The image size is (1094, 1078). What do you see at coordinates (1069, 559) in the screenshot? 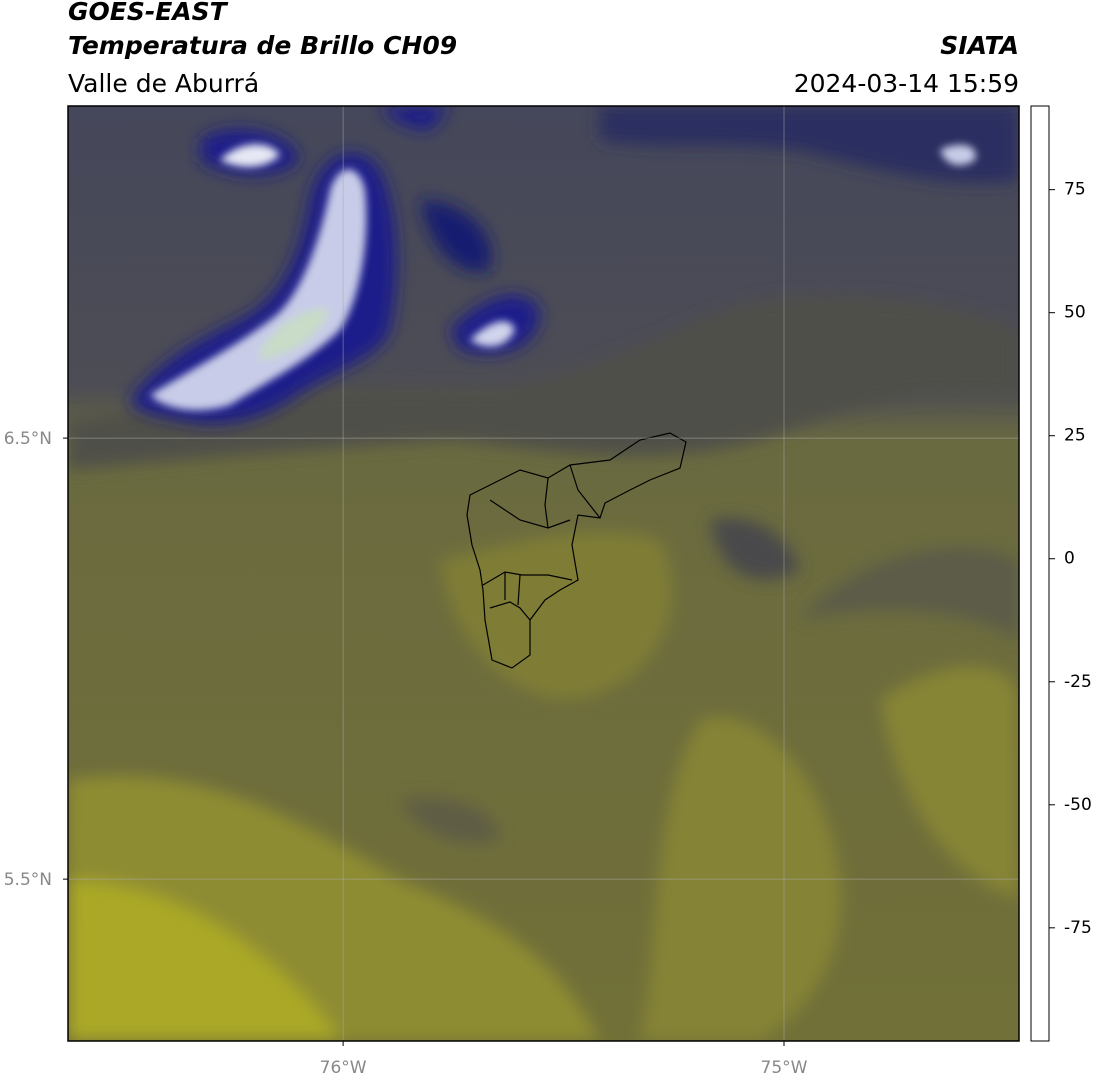
I see `colorbar-tick-label: 0` at bounding box center [1069, 559].